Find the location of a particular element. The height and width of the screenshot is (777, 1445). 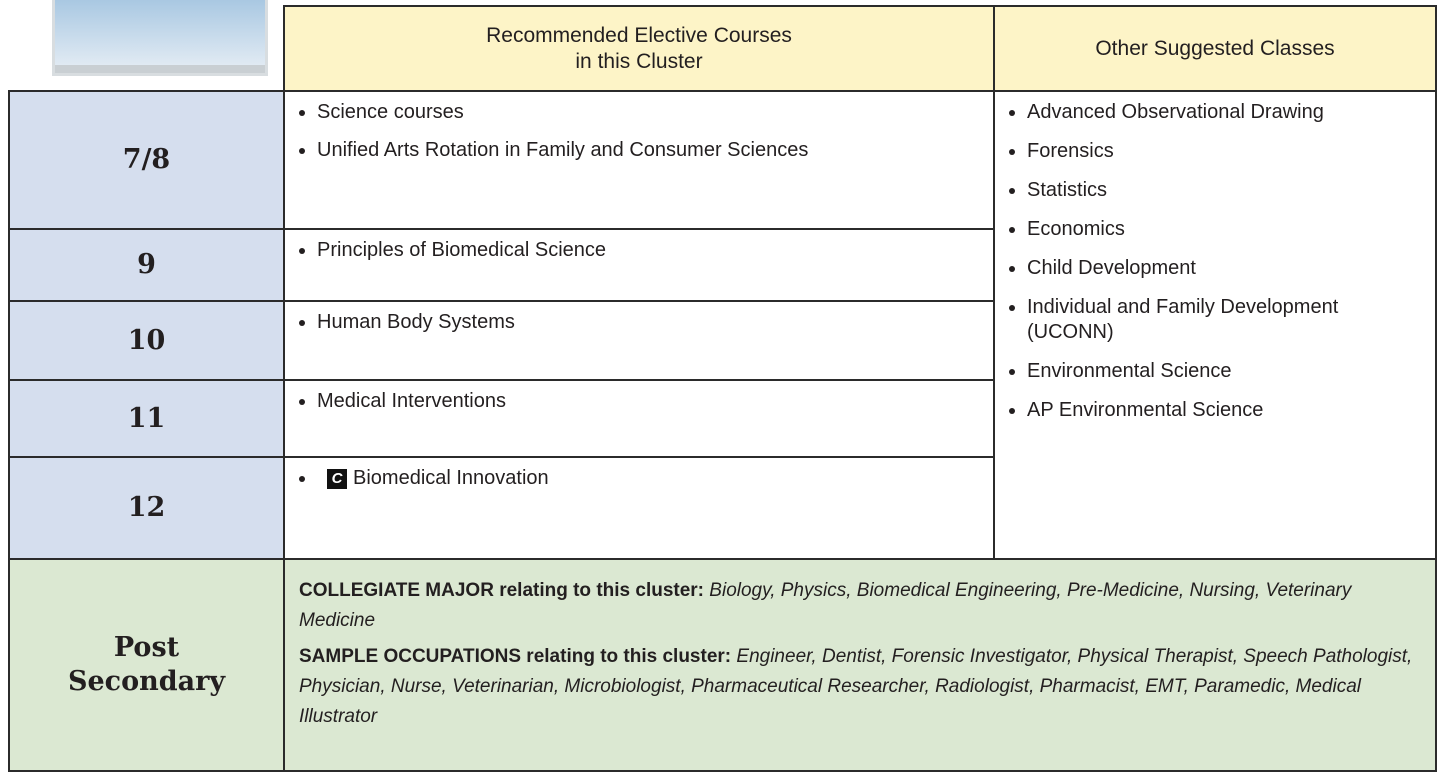

grade-cell: 7/8 is located at coordinates (146, 160).